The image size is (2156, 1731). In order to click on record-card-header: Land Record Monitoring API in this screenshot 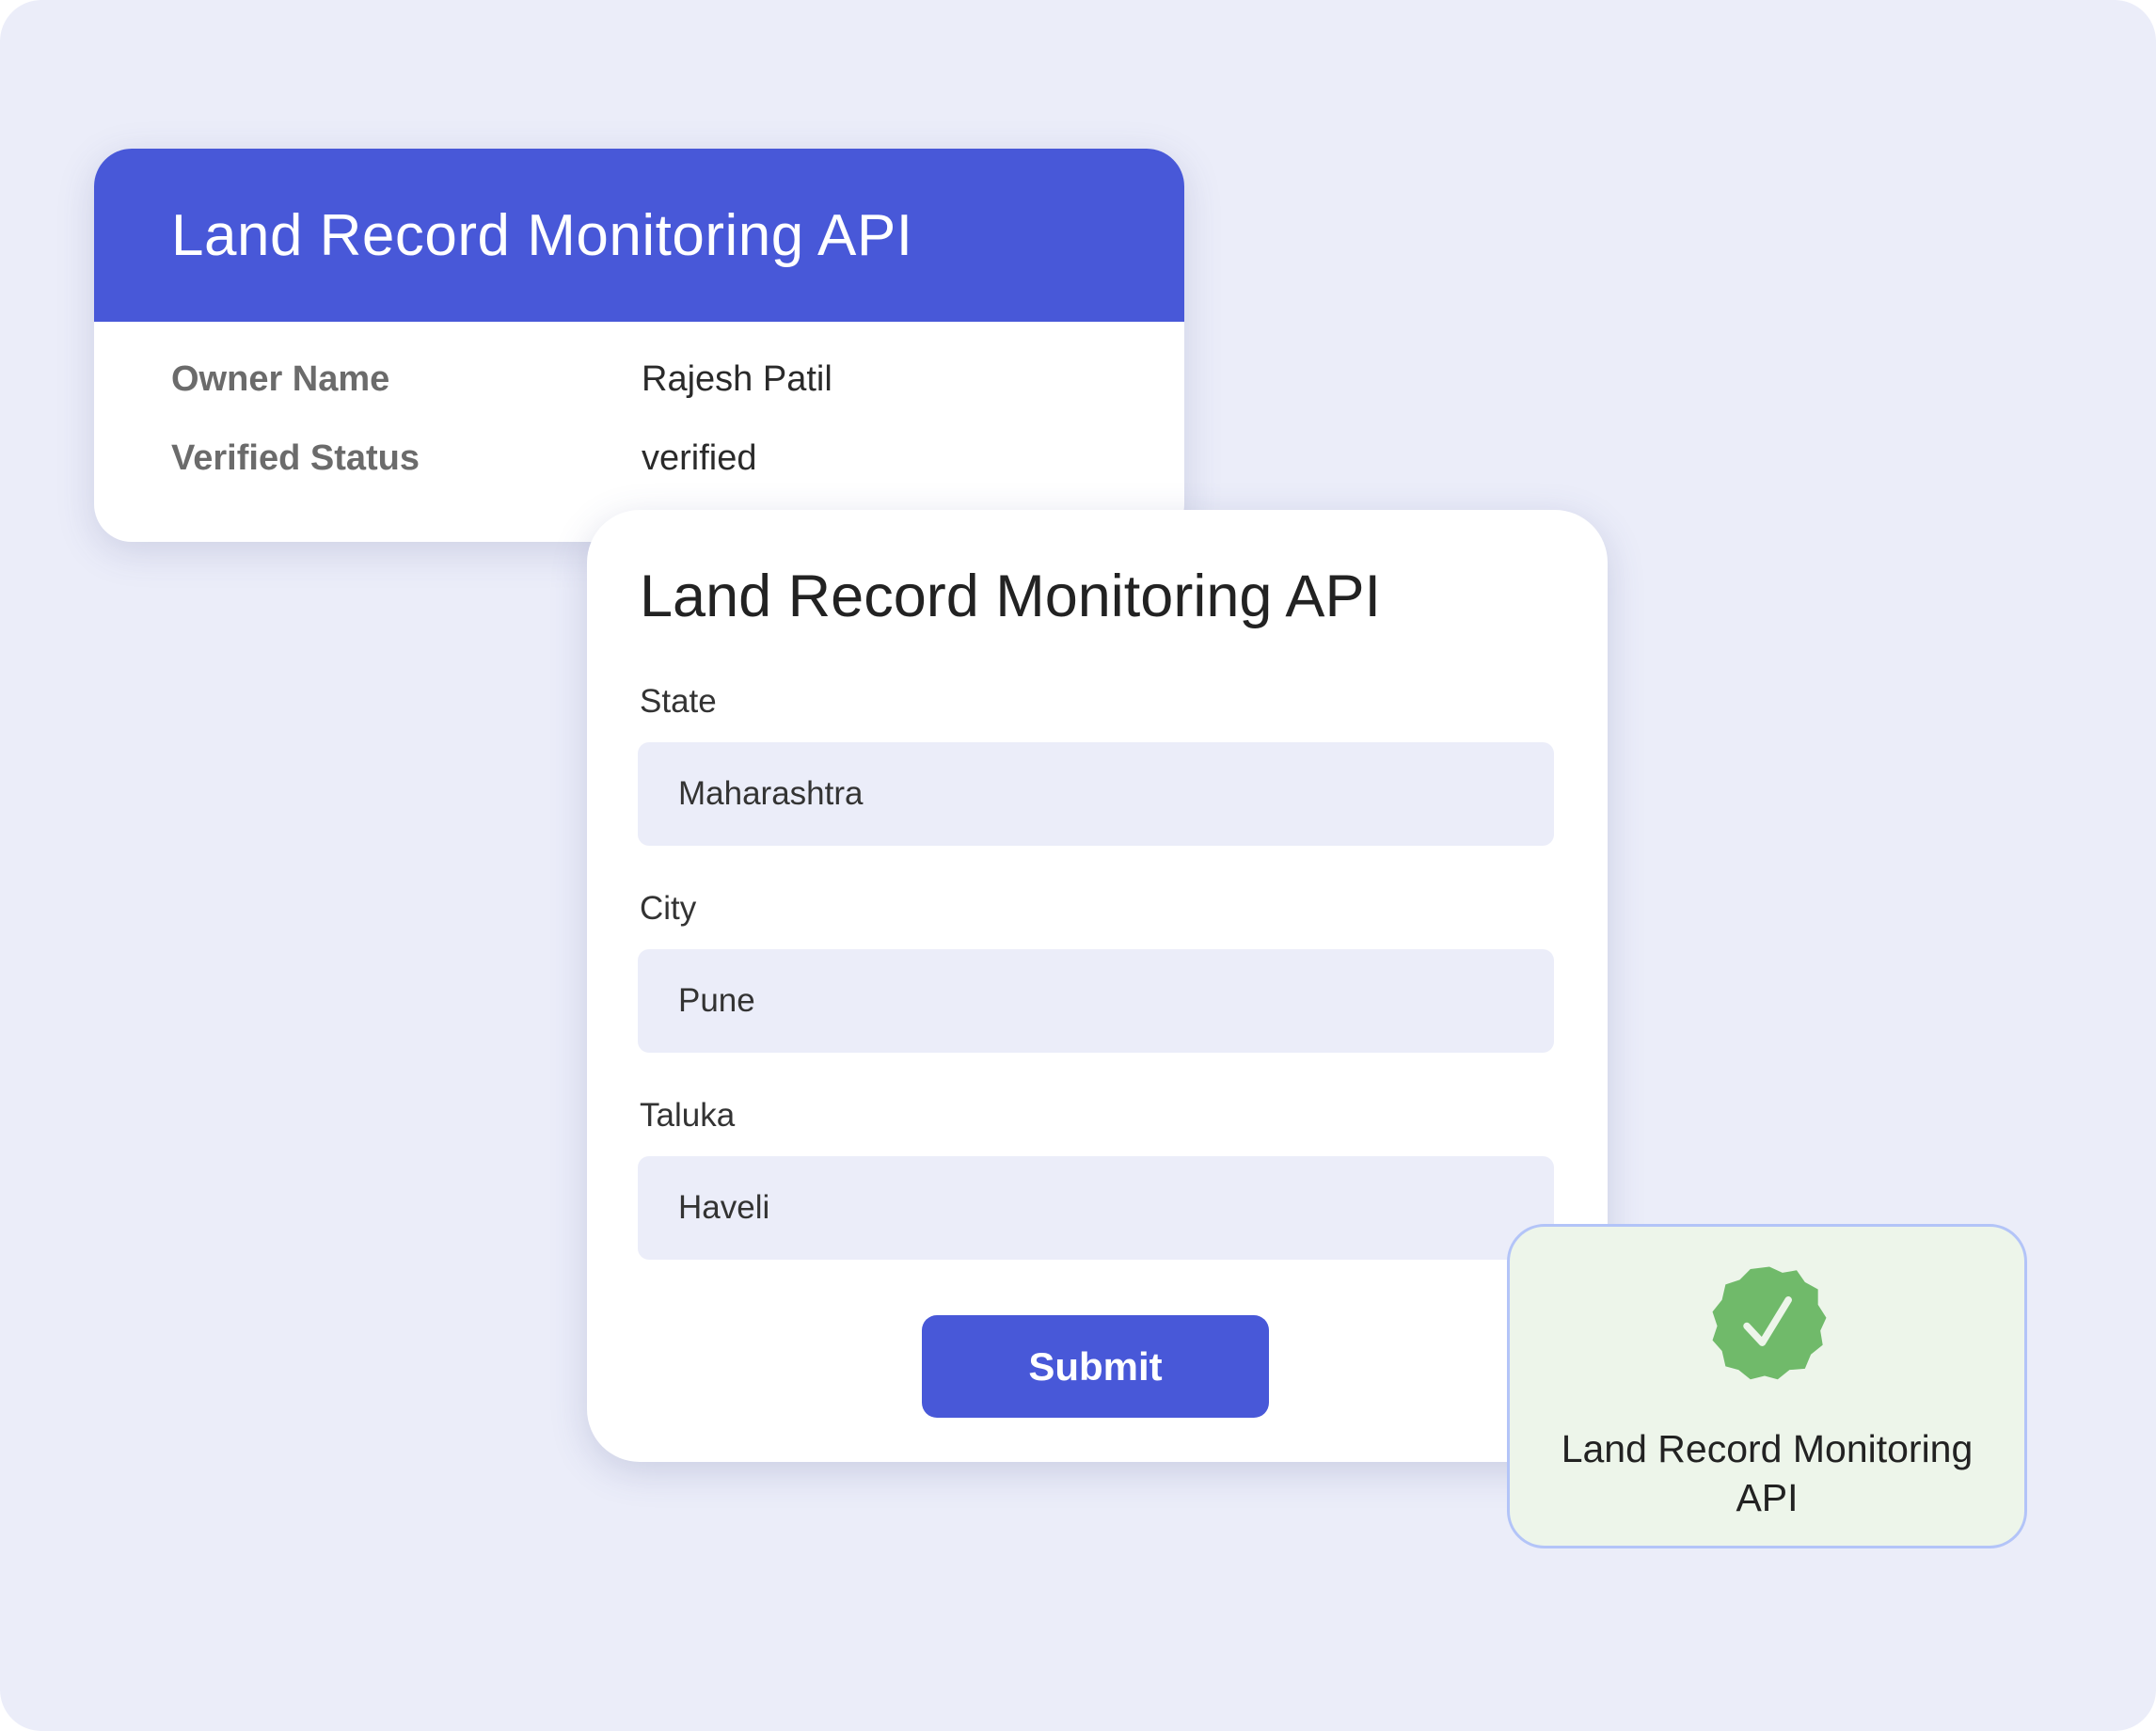, I will do `click(639, 236)`.